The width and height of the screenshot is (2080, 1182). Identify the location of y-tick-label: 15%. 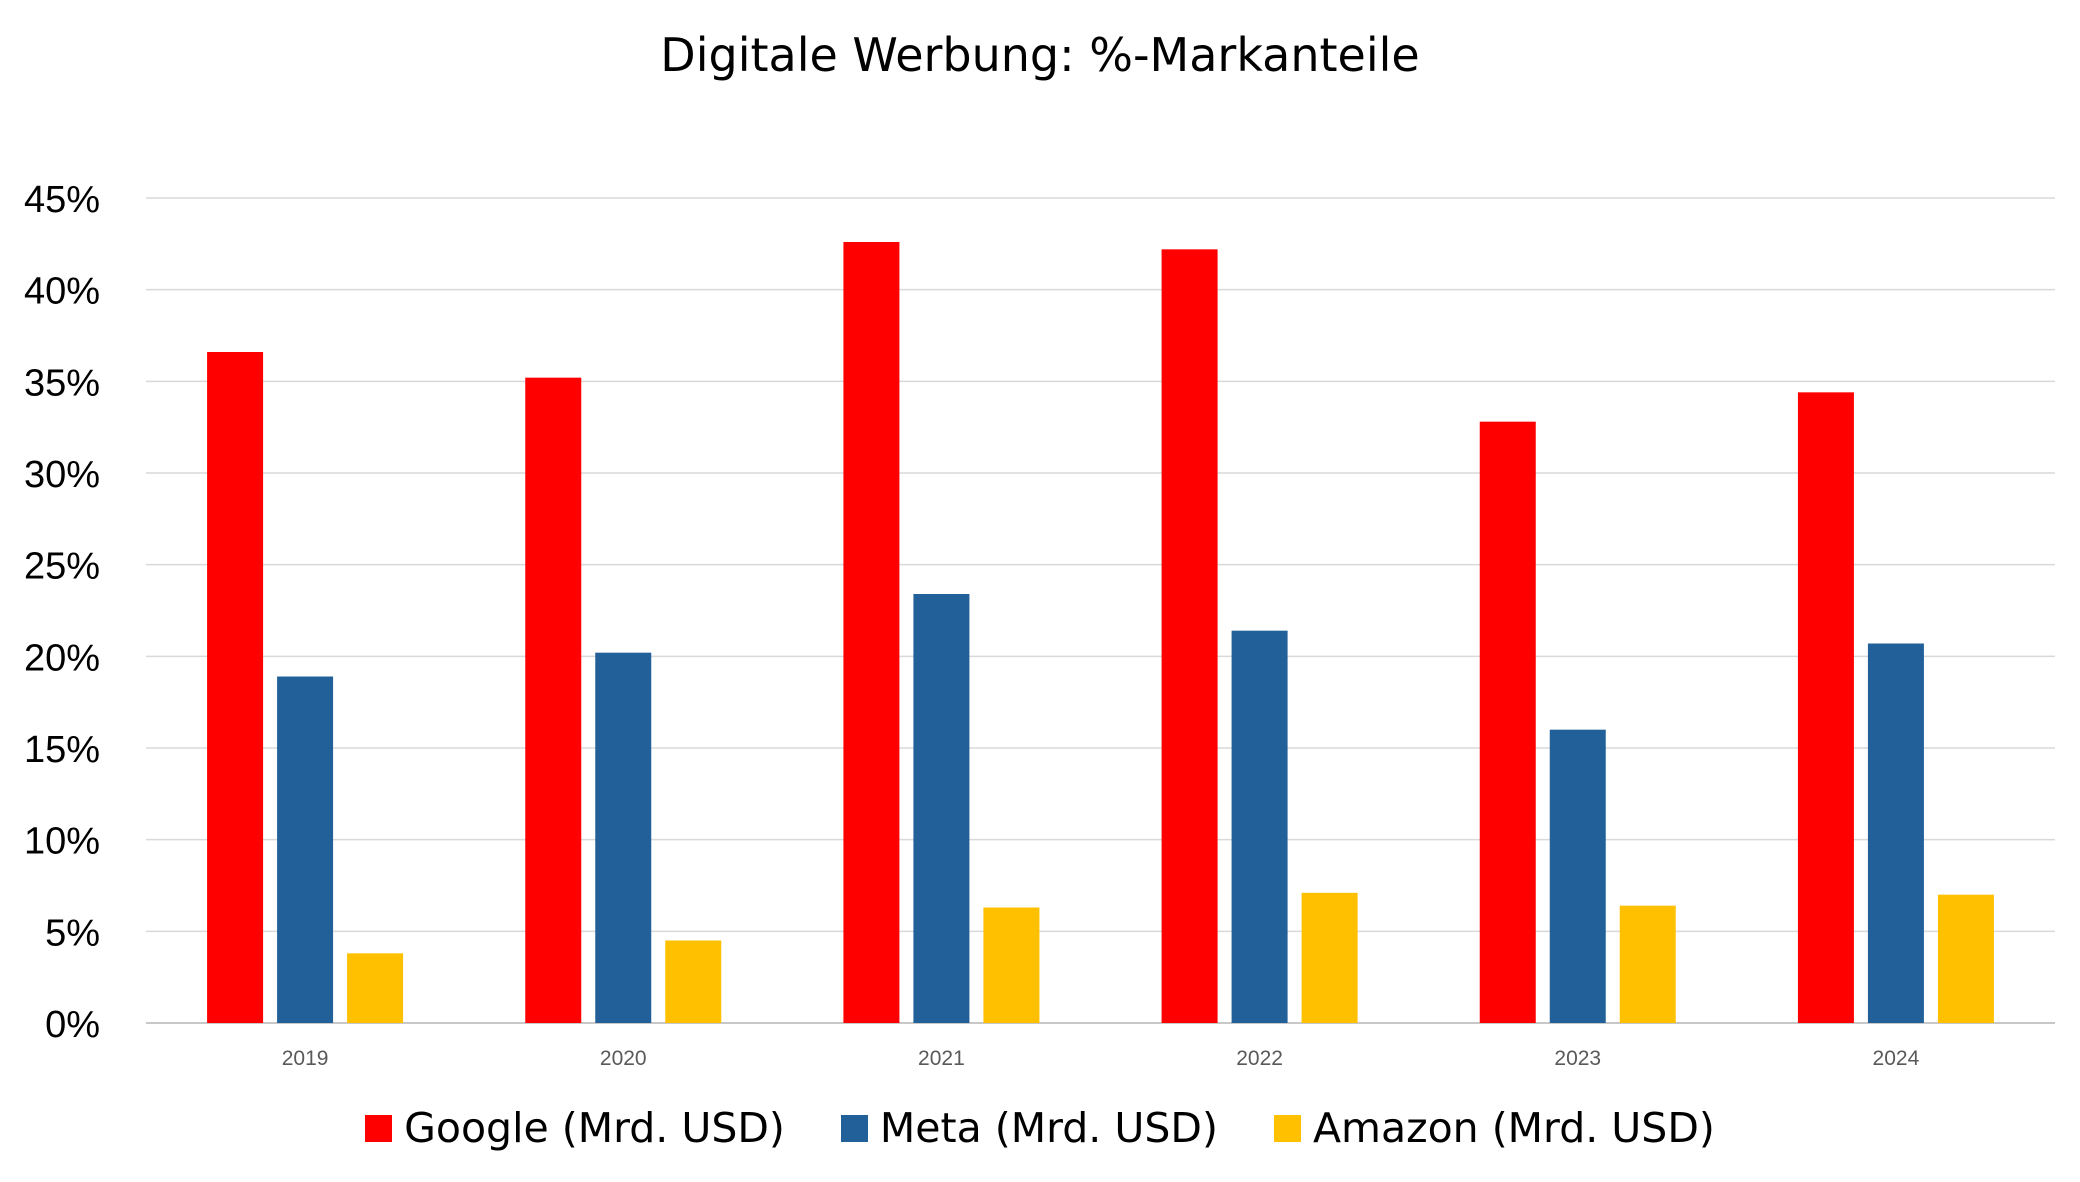
(62, 750).